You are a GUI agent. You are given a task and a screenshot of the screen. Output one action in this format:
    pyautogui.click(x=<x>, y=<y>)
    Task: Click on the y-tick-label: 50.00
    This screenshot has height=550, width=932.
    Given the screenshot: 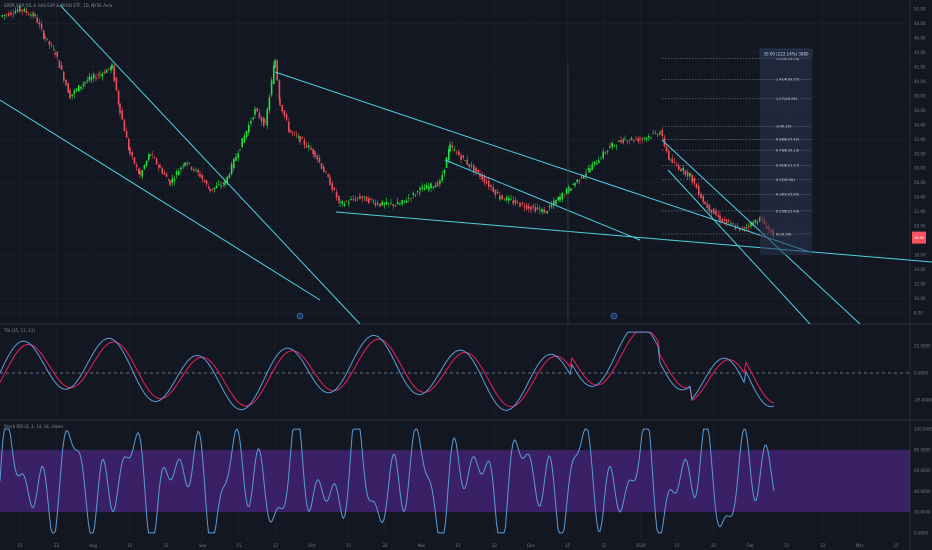 What is the action you would take?
    pyautogui.click(x=920, y=9)
    